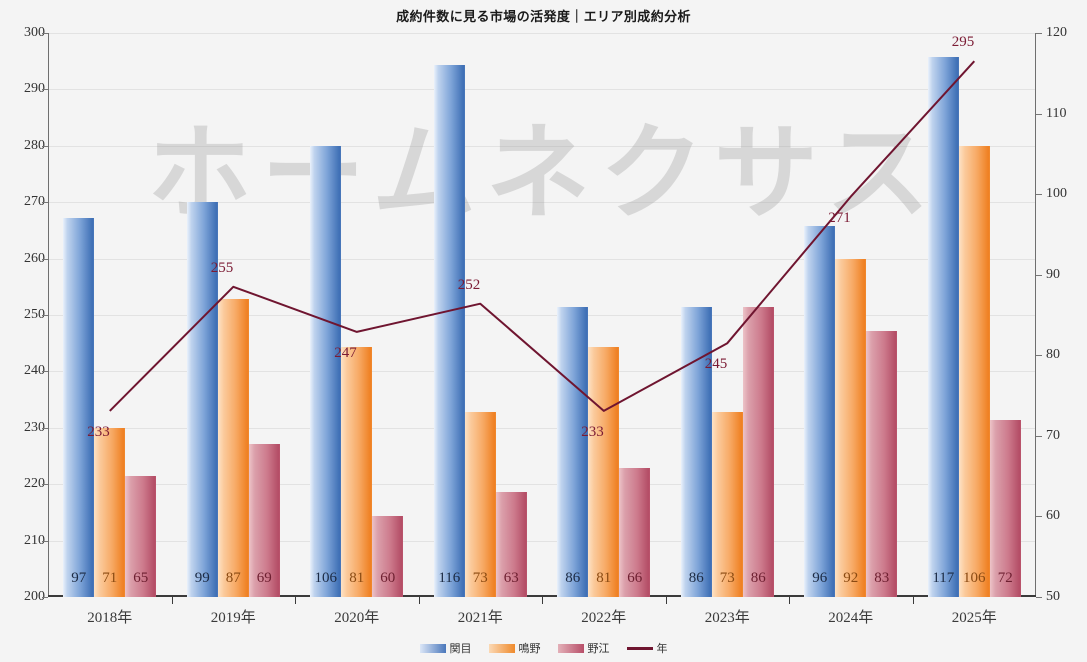 The image size is (1087, 662). I want to click on legend-item: 関目, so click(445, 648).